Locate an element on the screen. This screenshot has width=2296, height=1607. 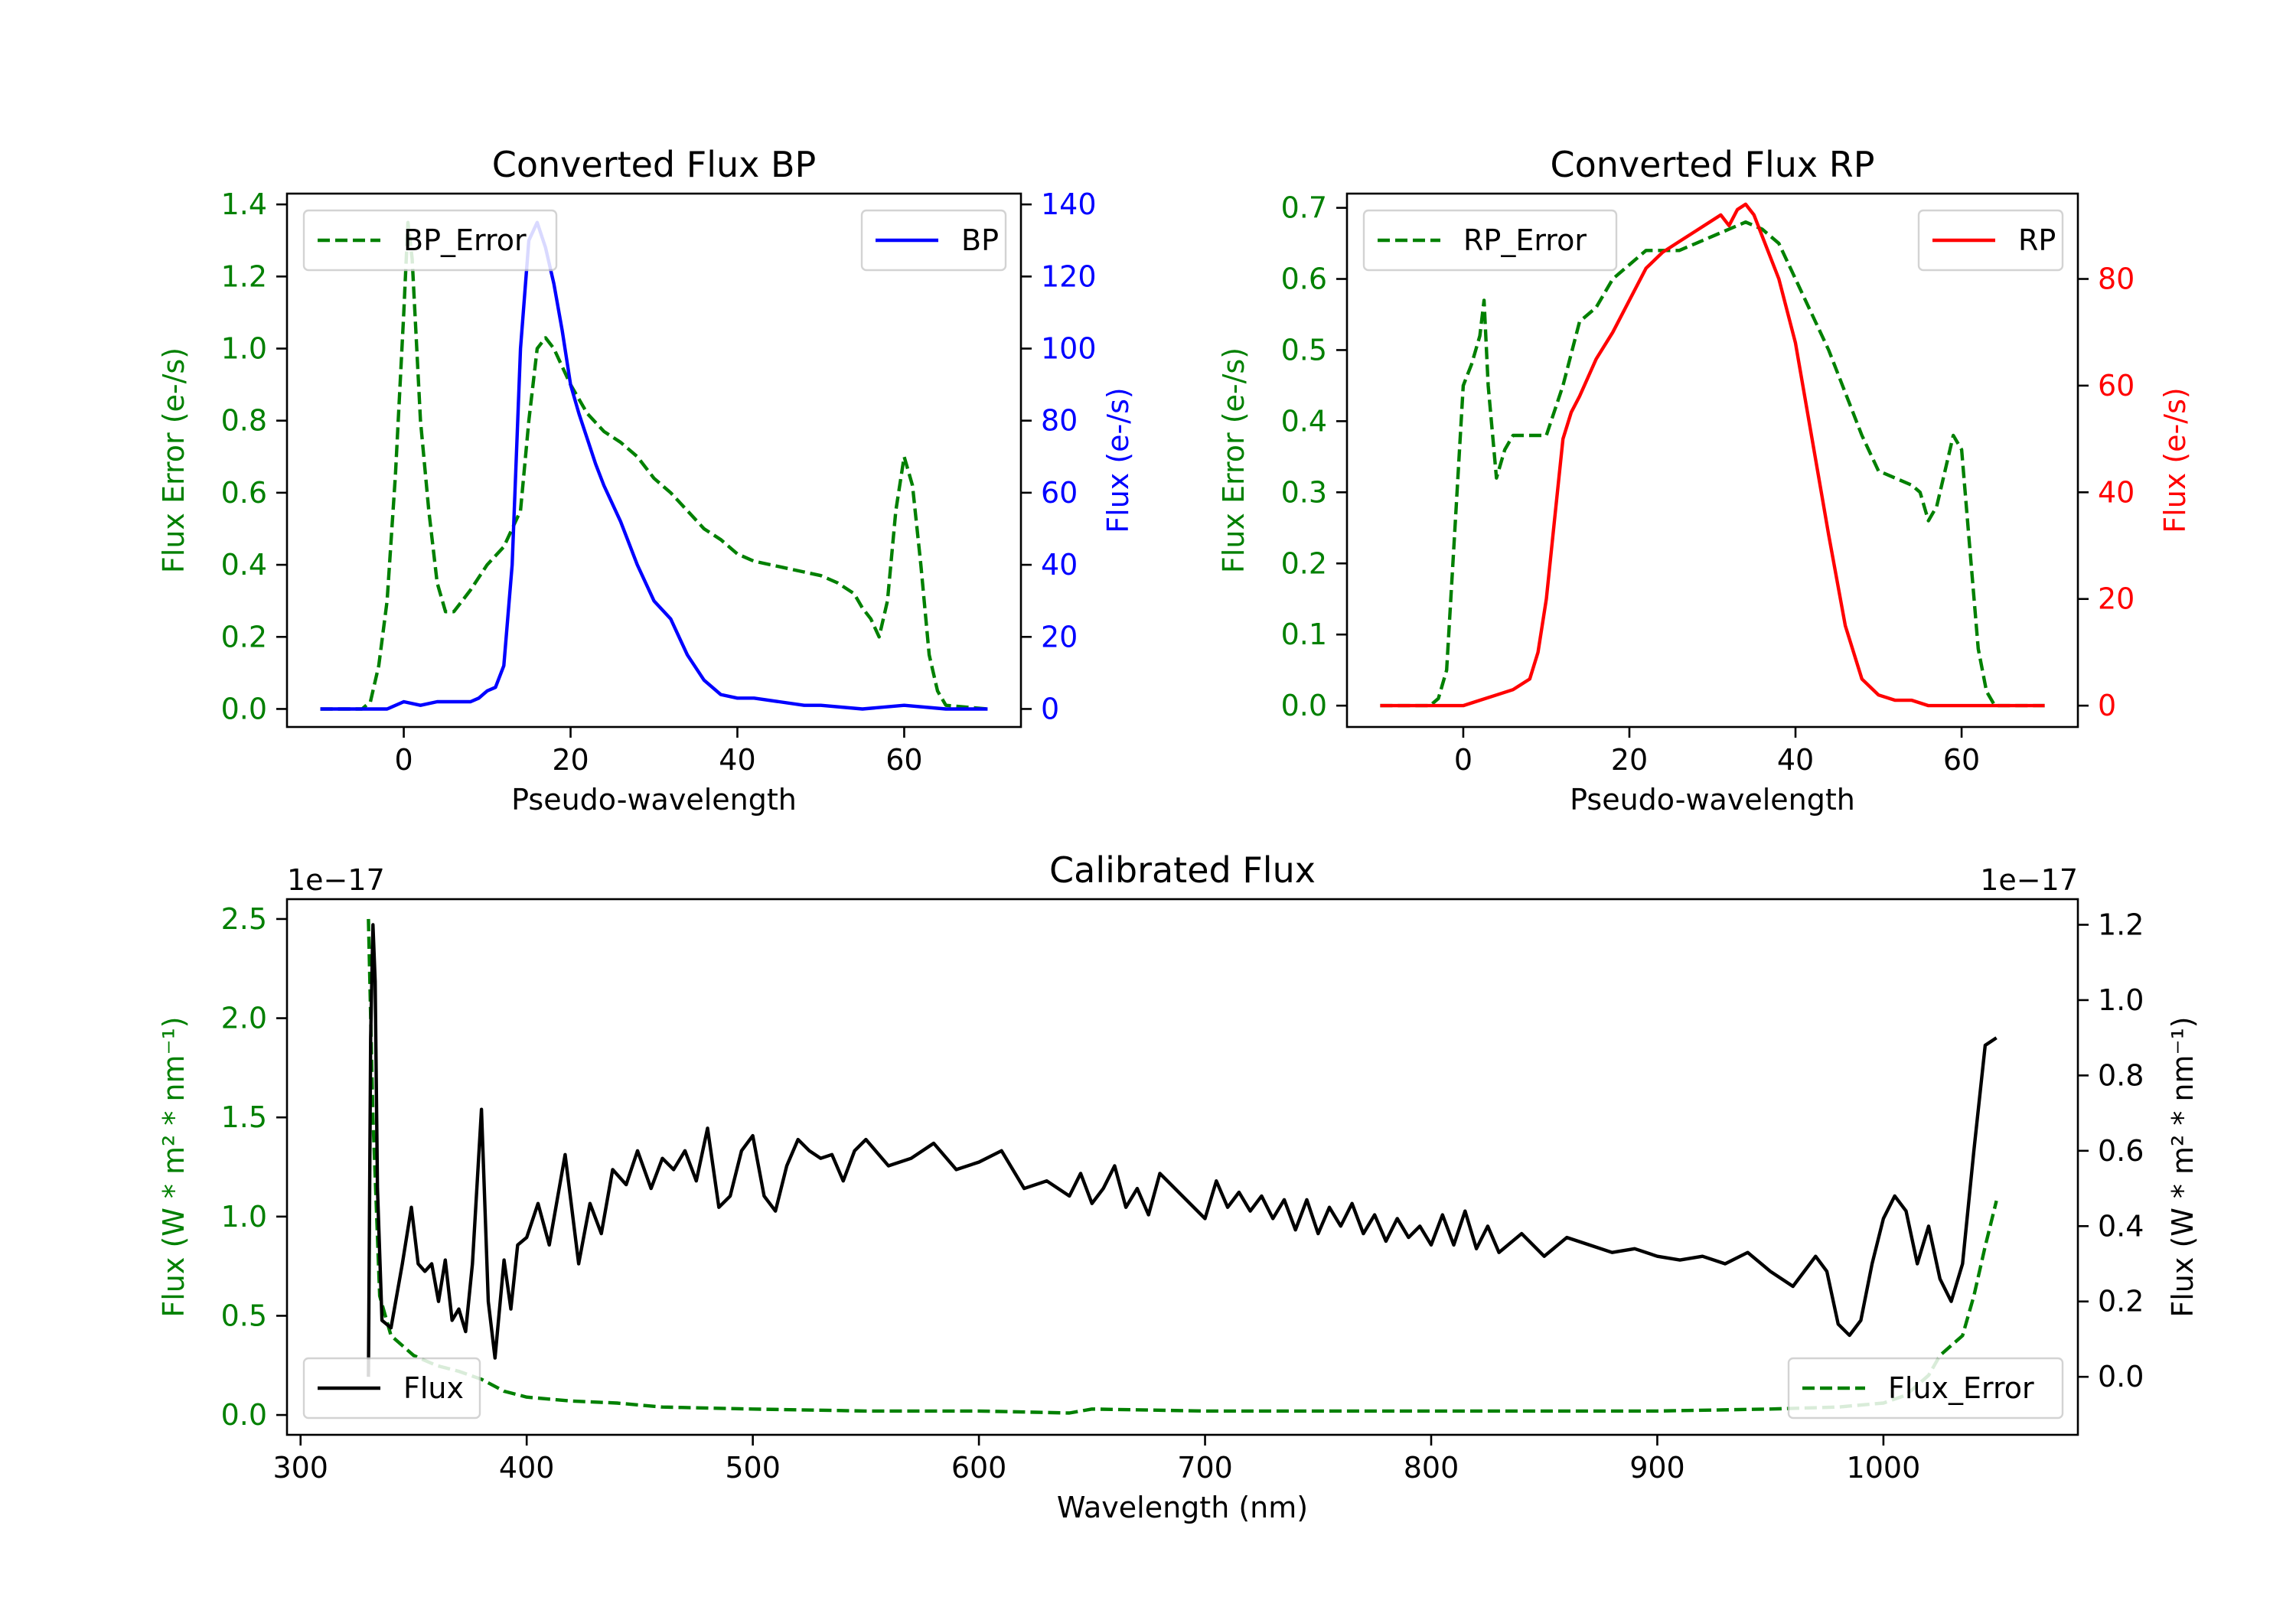
calibrated-ytick-left-label: 2.0 is located at coordinates (244, 1018).